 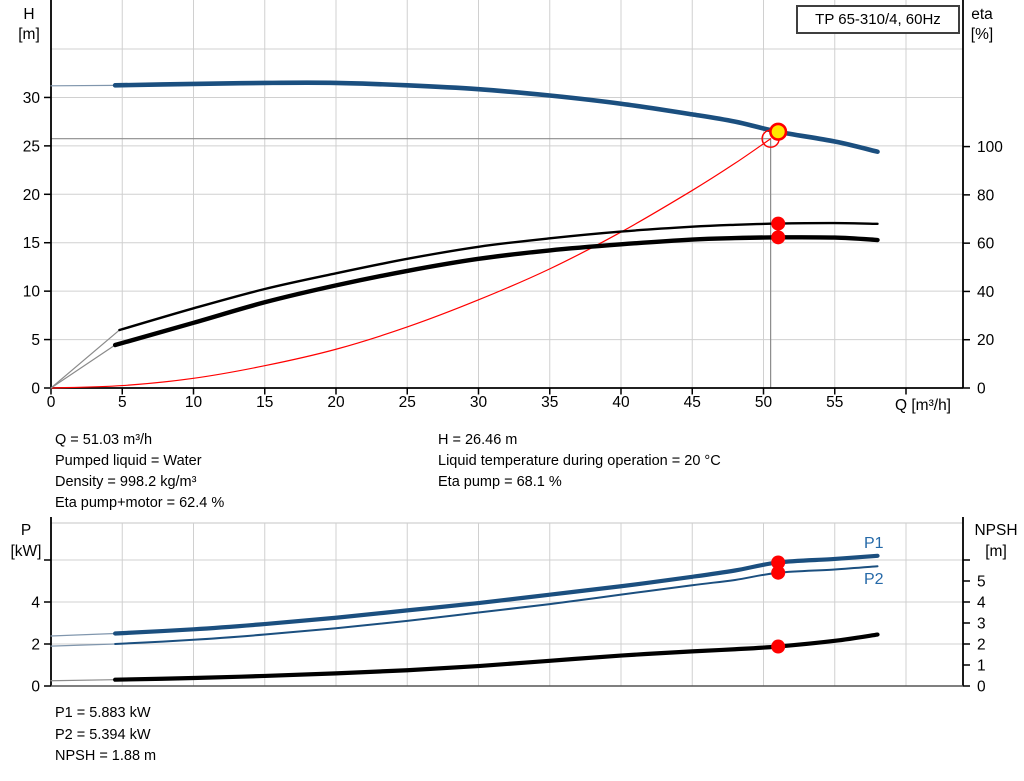 What do you see at coordinates (264, 402) in the screenshot?
I see `x-tick-label: 15` at bounding box center [264, 402].